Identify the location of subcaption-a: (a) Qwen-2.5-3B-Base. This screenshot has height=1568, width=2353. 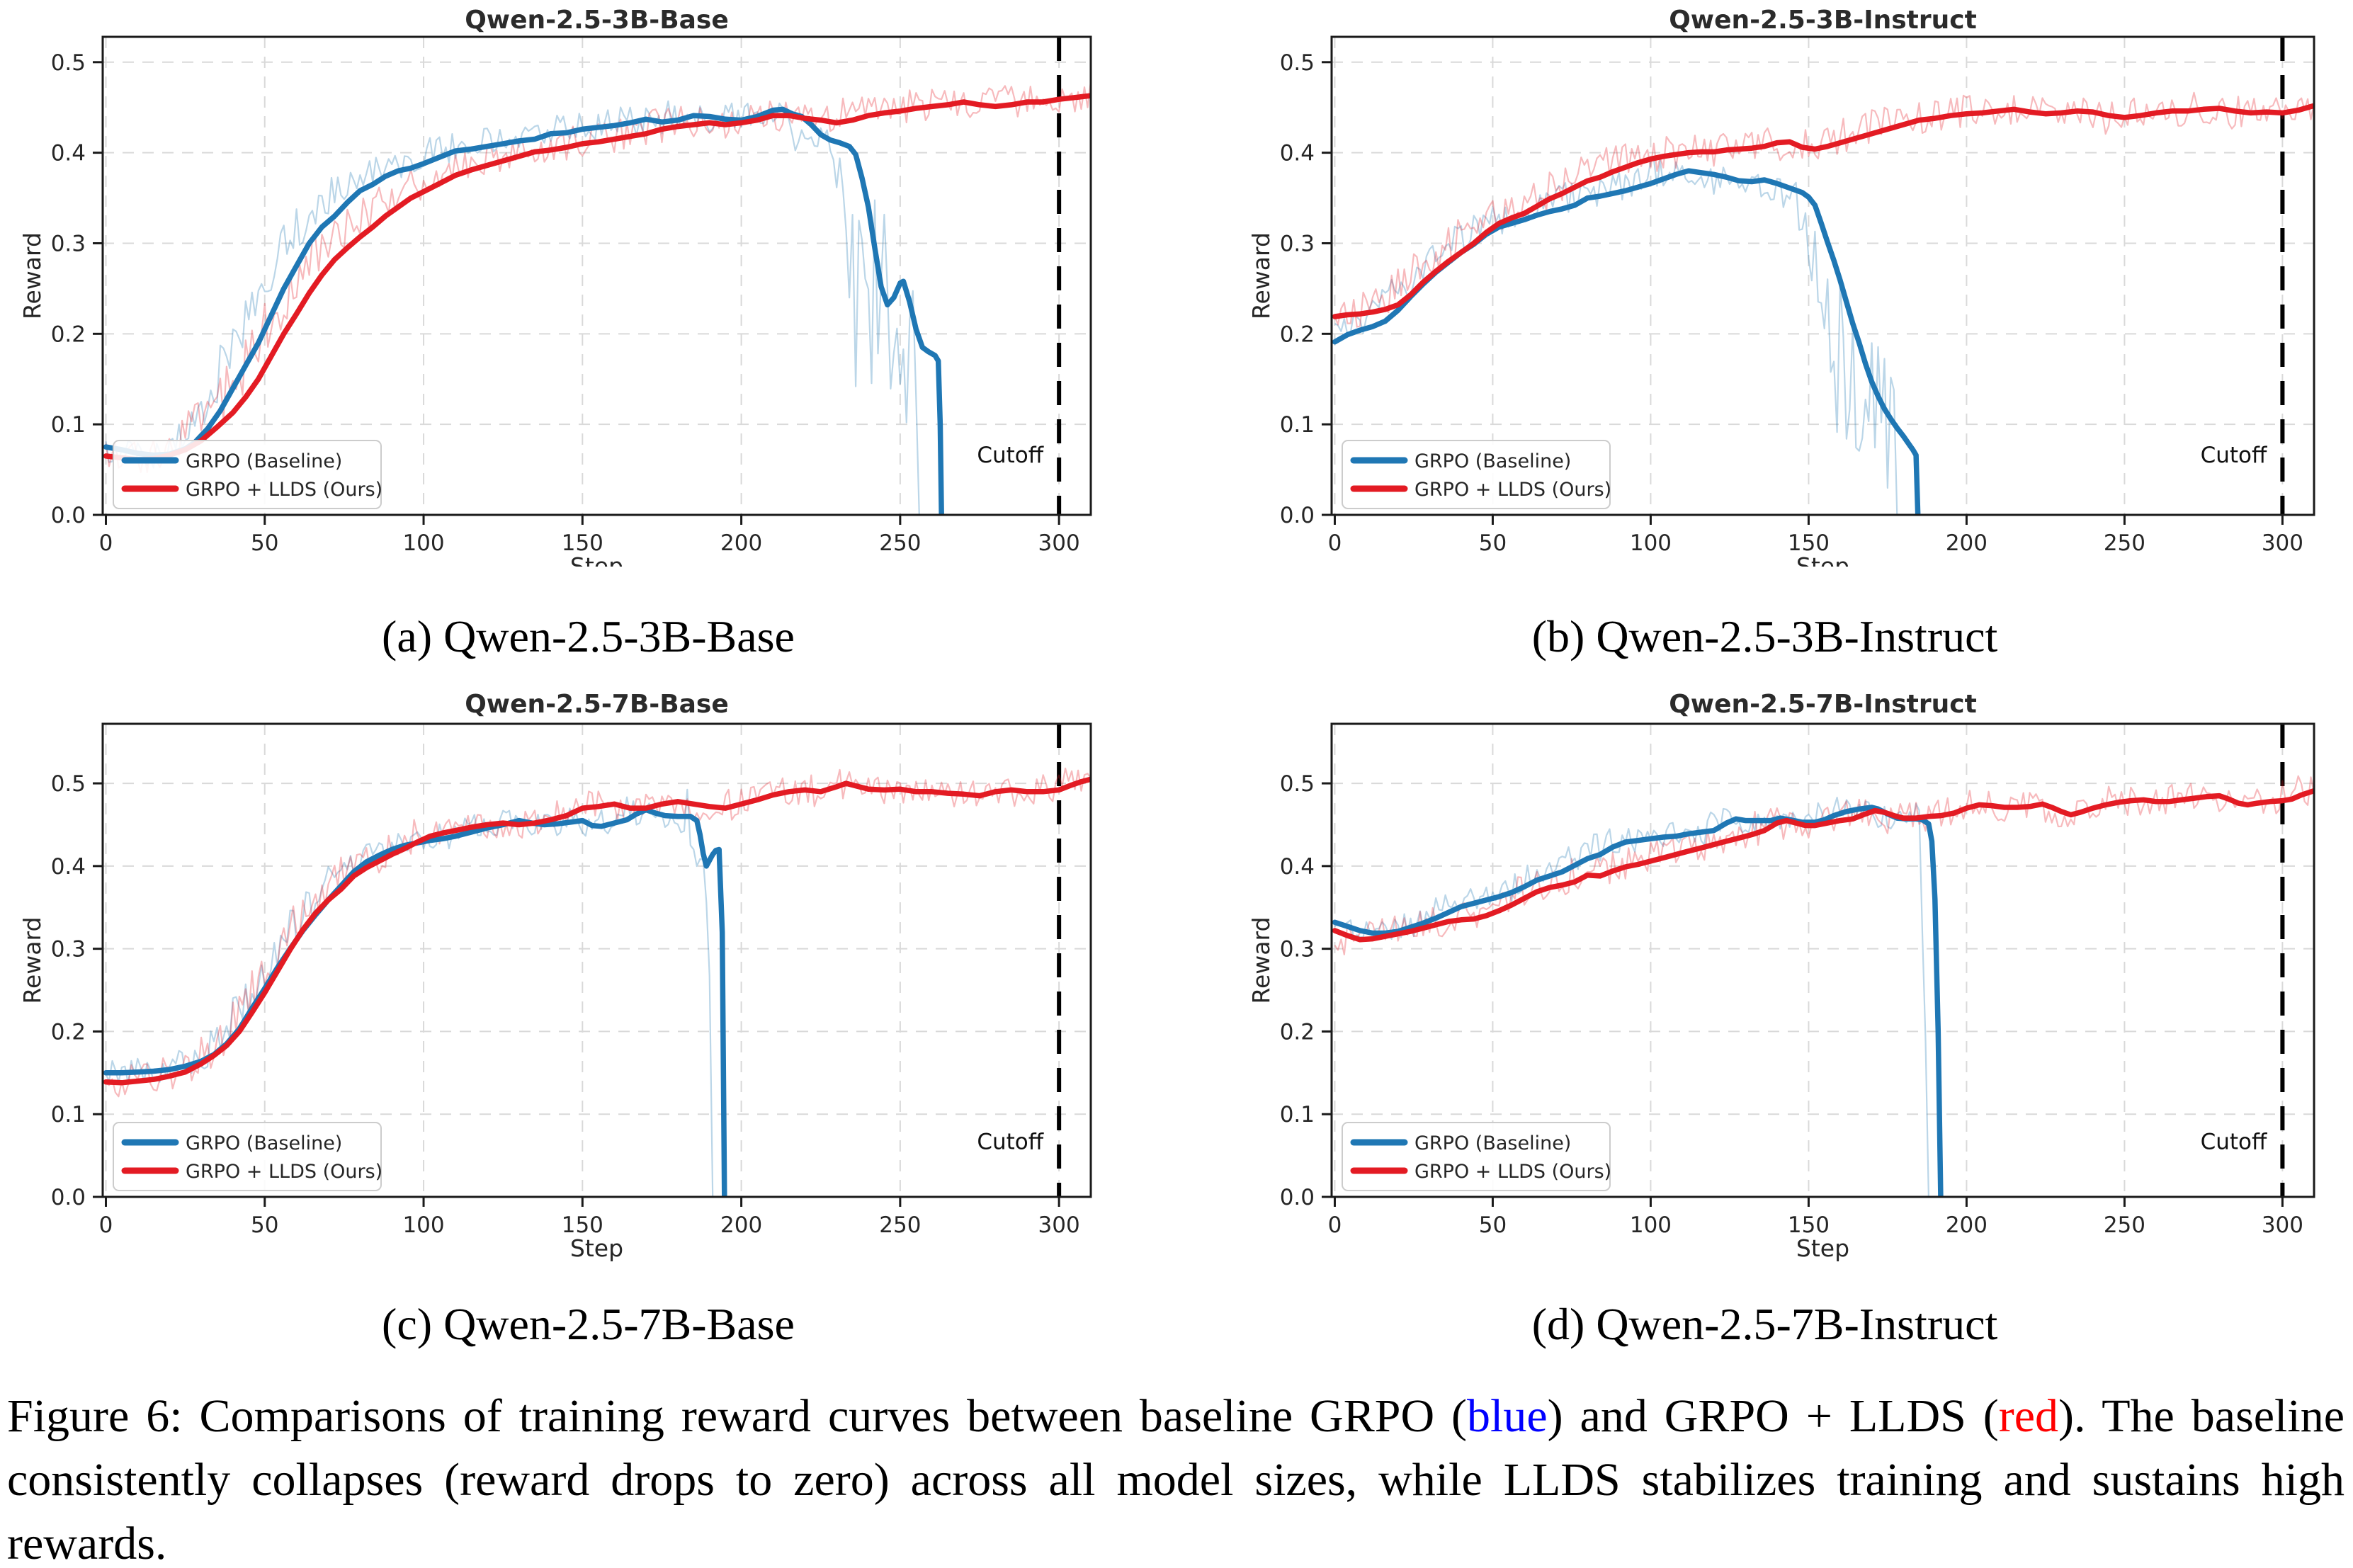
(588, 636).